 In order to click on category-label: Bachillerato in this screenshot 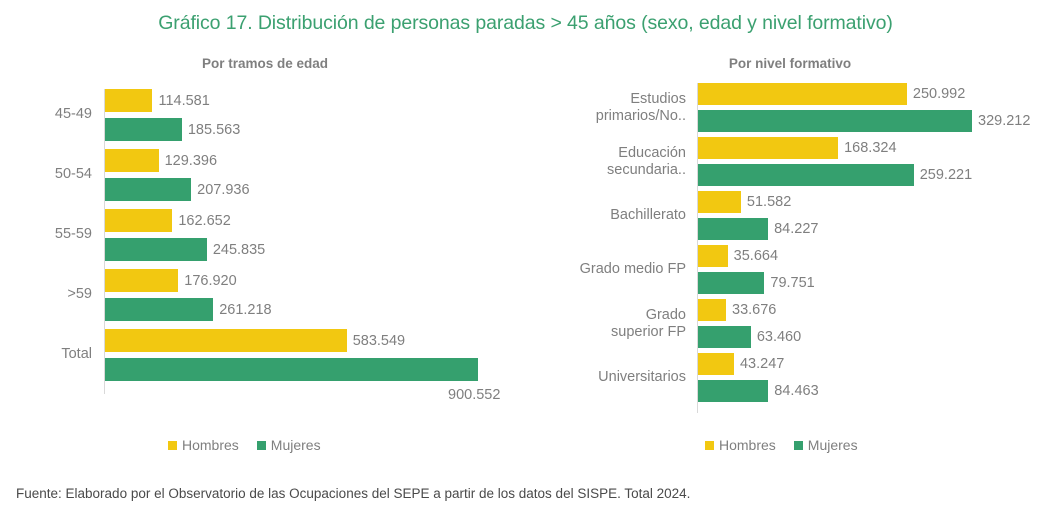, I will do `click(648, 214)`.